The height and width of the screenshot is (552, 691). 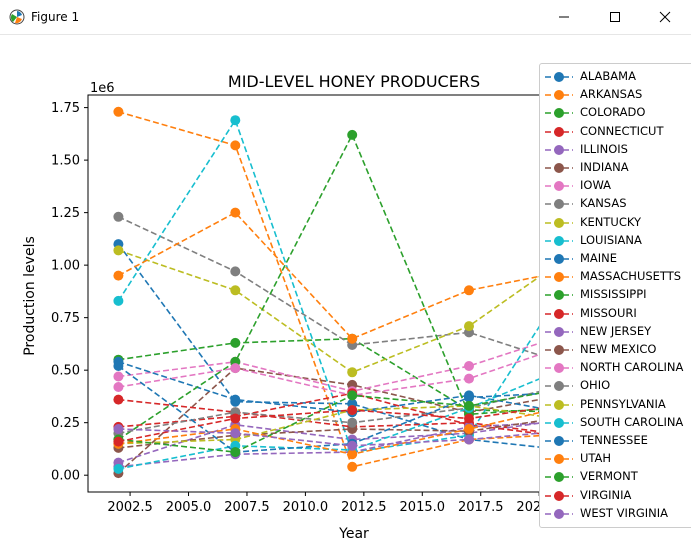 I want to click on legend-item: VERMONT, so click(x=615, y=477).